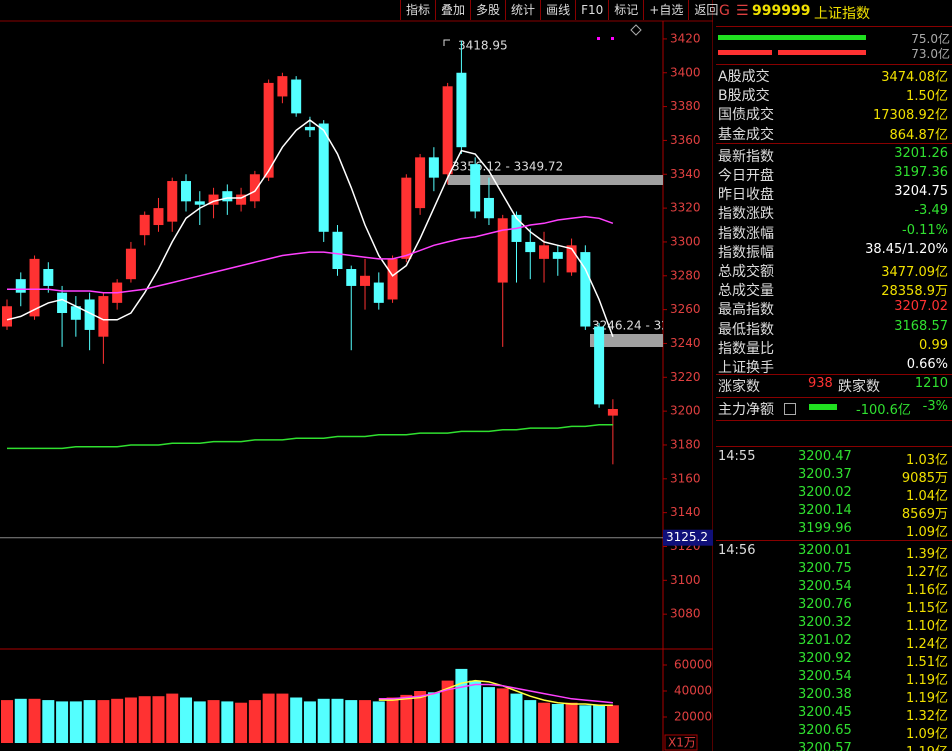  I want to click on bar-label: 73.0亿, so click(930, 54).